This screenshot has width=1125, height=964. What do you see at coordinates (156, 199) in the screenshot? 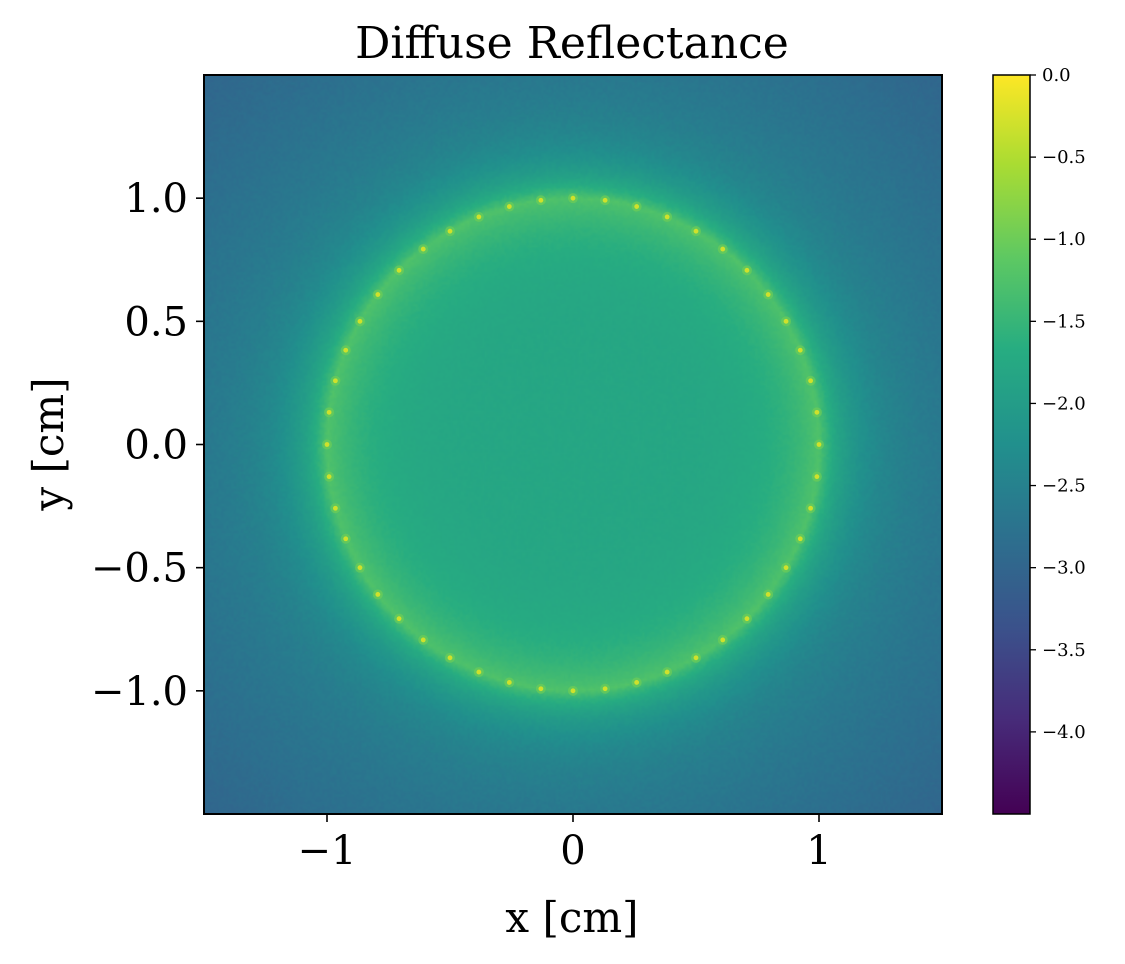
I see `y-tick-label: 1.0` at bounding box center [156, 199].